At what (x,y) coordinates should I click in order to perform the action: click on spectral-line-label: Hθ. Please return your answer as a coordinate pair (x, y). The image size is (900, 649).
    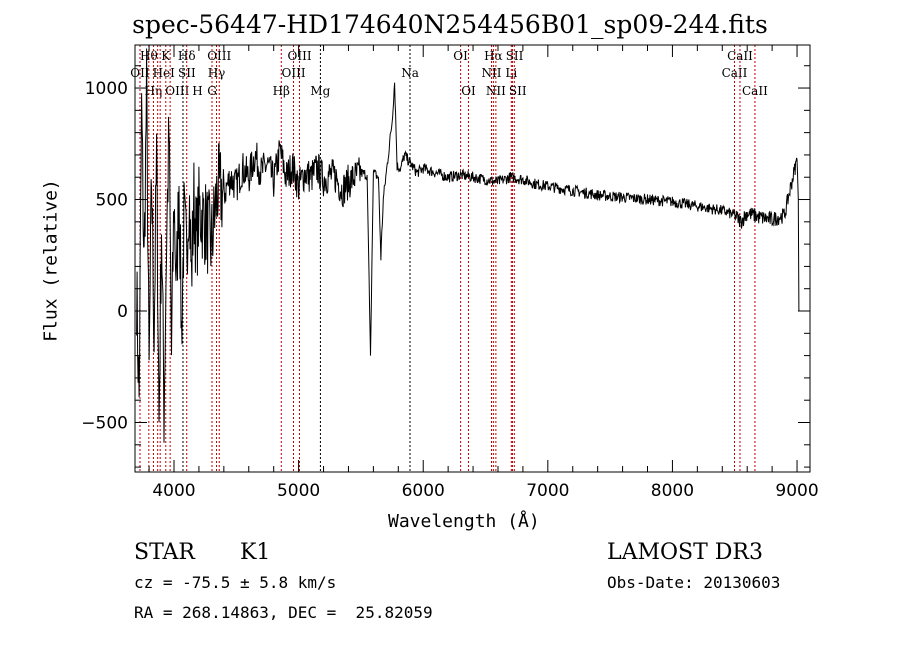
    Looking at the image, I should click on (149, 56).